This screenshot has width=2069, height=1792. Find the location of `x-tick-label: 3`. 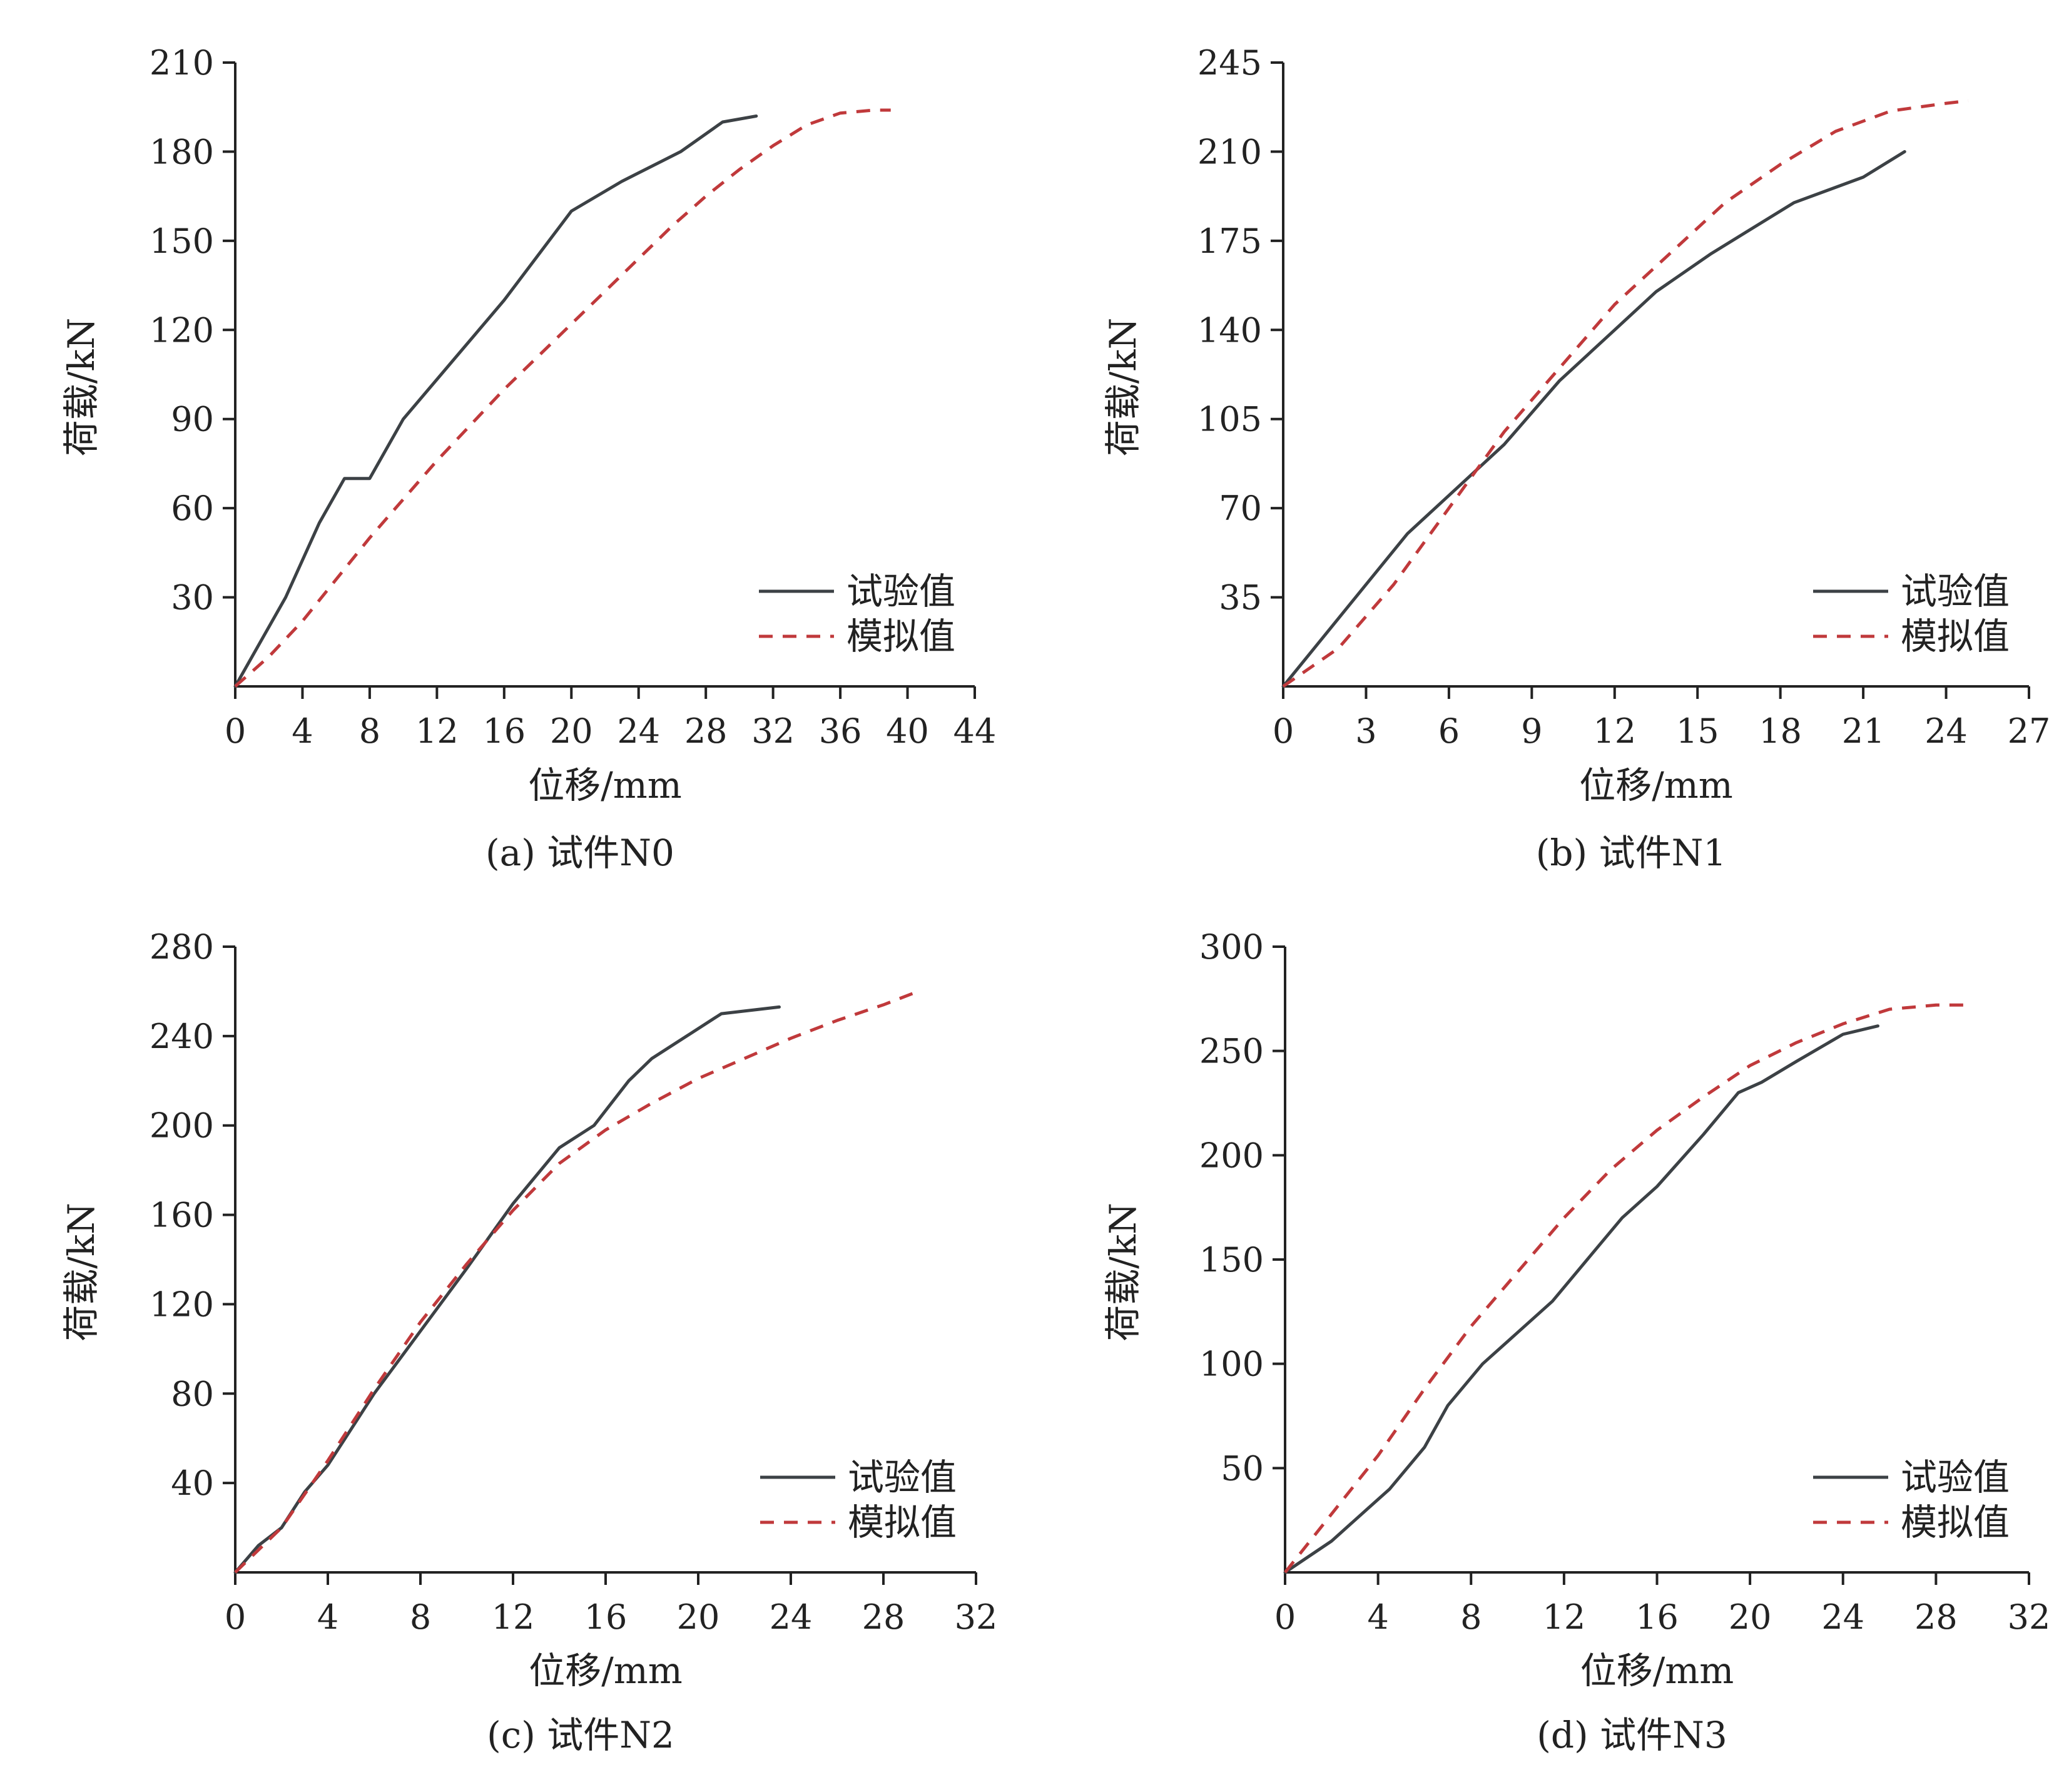

x-tick-label: 3 is located at coordinates (1365, 731).